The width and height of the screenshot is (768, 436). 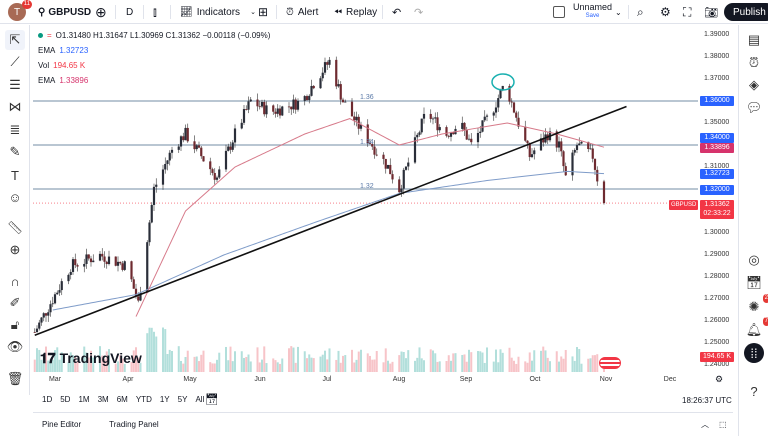 I want to click on price-tick: 1.27000, so click(x=717, y=298).